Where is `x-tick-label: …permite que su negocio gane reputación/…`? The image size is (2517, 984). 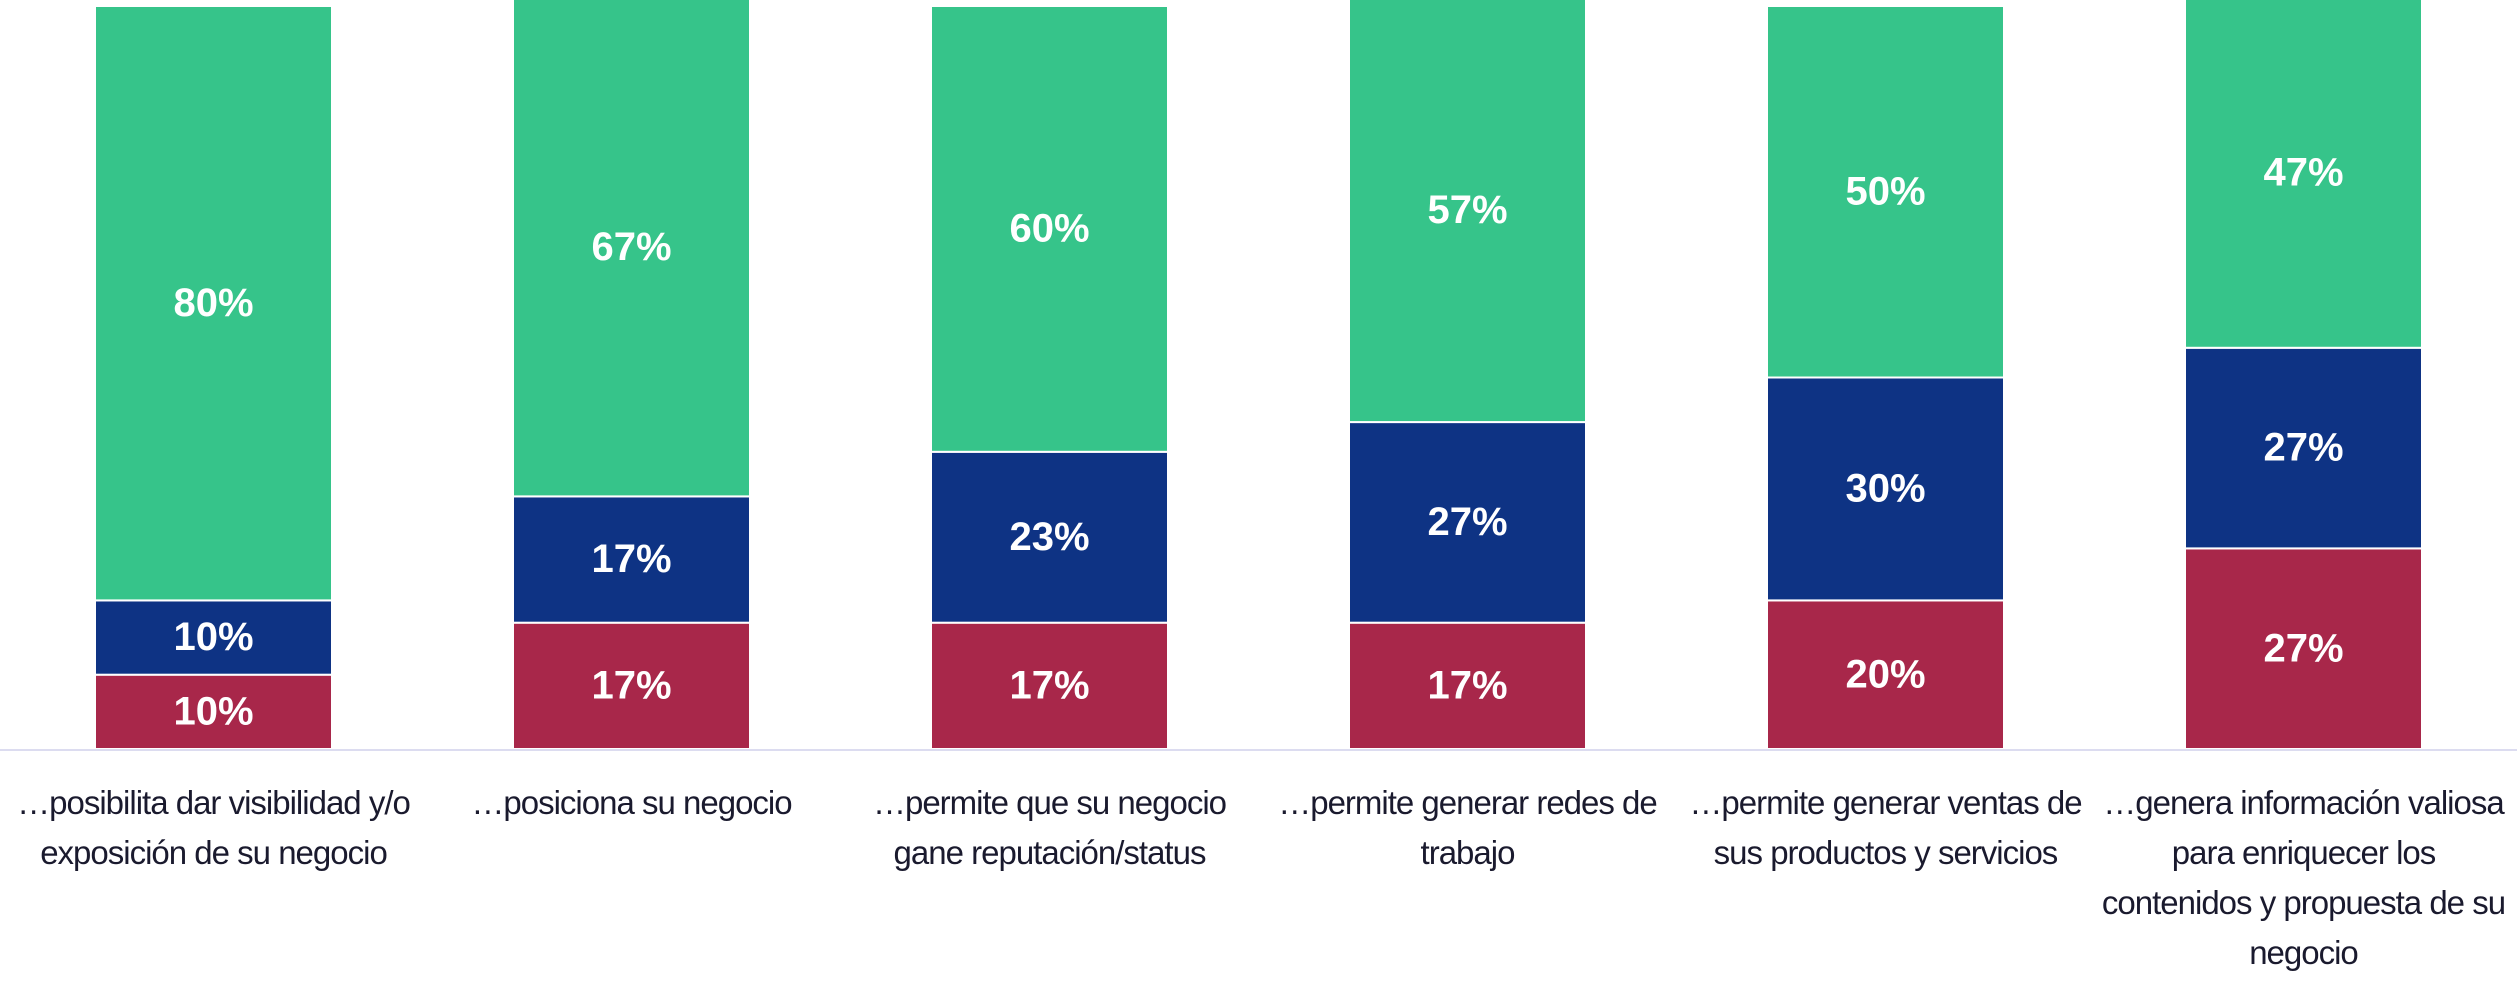
x-tick-label: …permite que su negocio gane reputación/… is located at coordinates (1049, 827).